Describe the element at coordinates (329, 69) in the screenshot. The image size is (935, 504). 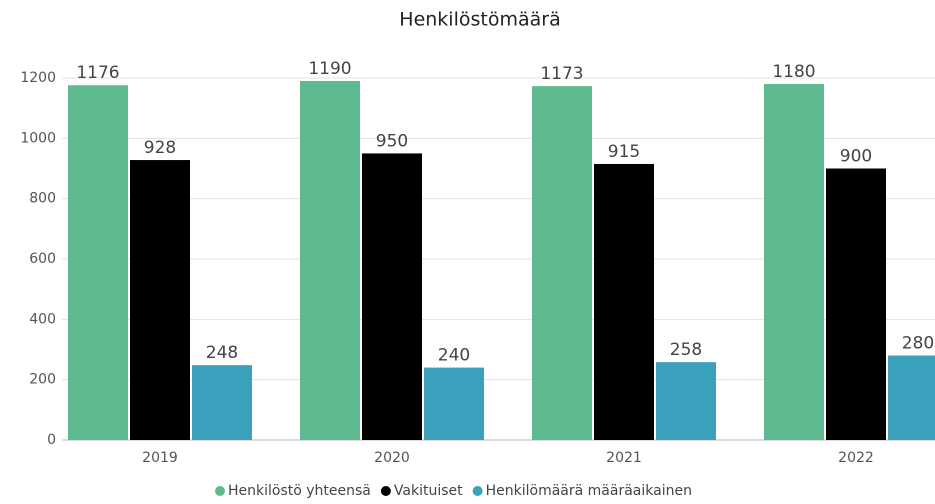
I see `data-label: 1190` at that location.